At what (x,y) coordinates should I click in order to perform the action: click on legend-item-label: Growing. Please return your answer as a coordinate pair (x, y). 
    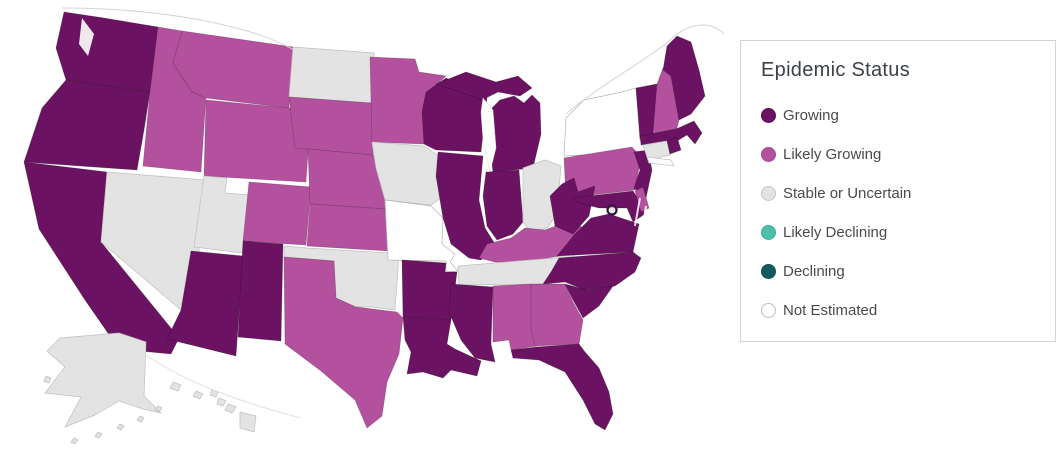
    Looking at the image, I should click on (811, 115).